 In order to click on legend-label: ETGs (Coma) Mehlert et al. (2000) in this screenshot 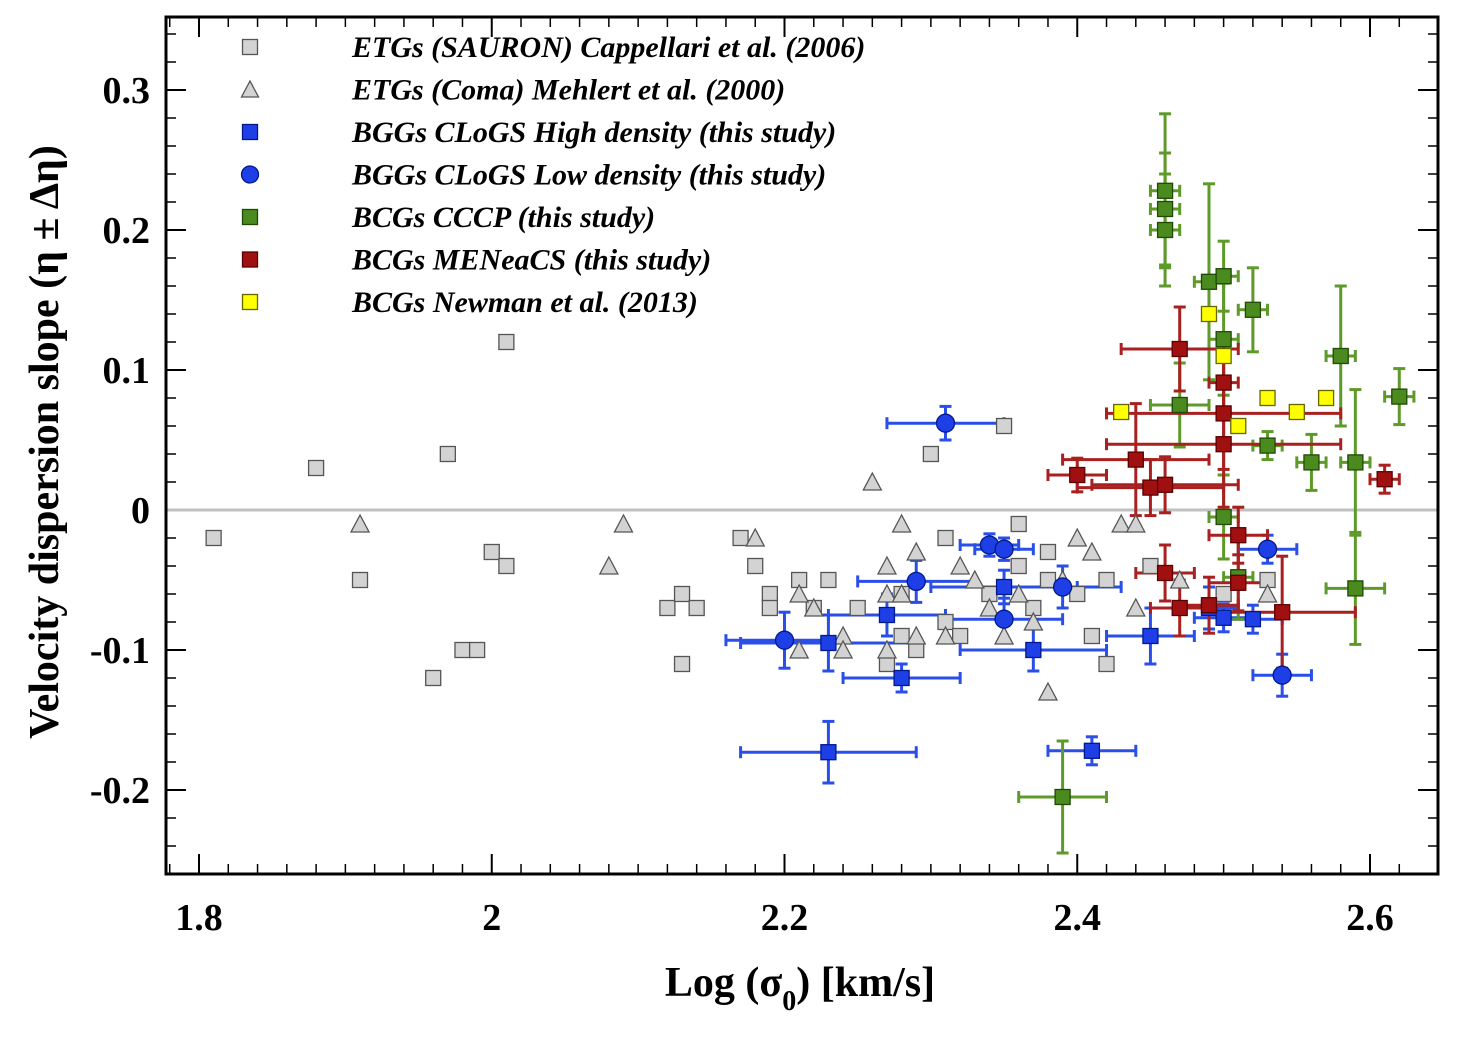, I will do `click(568, 90)`.